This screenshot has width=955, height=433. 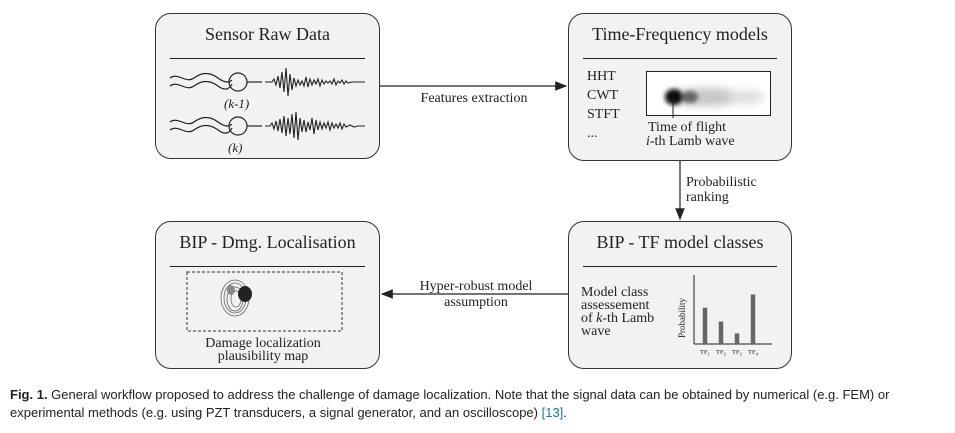 What do you see at coordinates (680, 58) in the screenshot?
I see `tf-models-box-divider` at bounding box center [680, 58].